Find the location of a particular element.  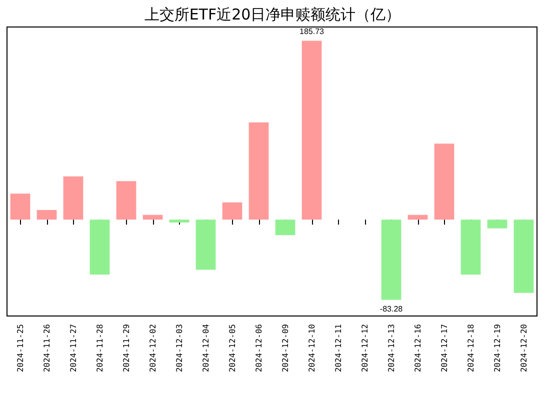

x-tick-label: 2024-11-25 is located at coordinates (20, 348).